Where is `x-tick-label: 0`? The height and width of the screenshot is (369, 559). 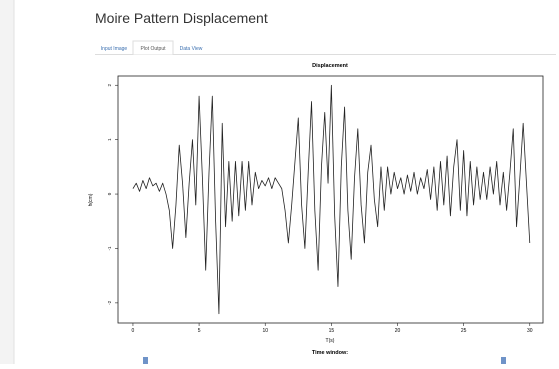 x-tick-label: 0 is located at coordinates (133, 331).